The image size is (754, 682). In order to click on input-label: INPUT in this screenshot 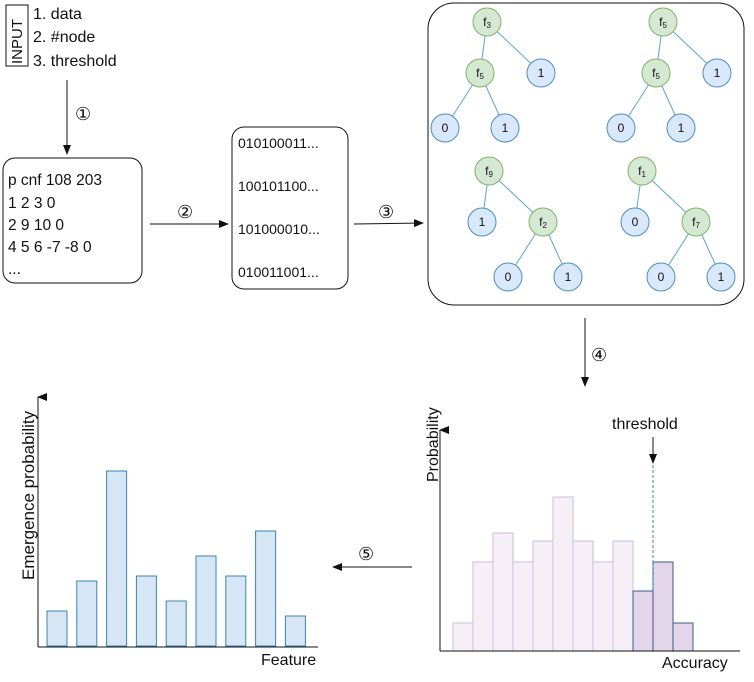, I will do `click(17, 41)`.